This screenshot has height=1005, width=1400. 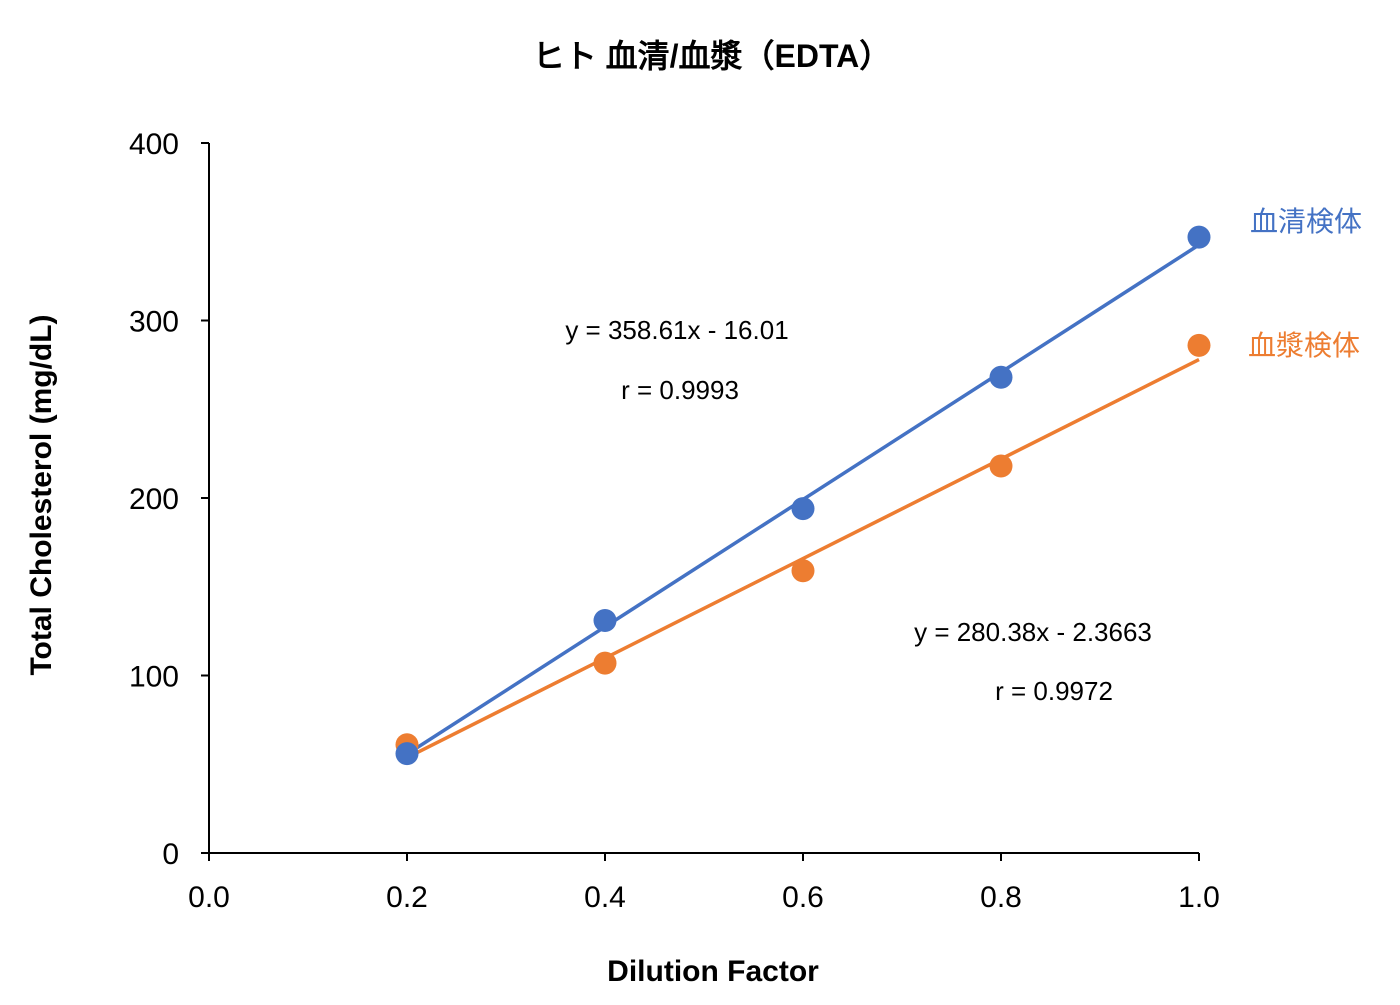 What do you see at coordinates (1306, 221) in the screenshot?
I see `series-label-serum: 血清検体` at bounding box center [1306, 221].